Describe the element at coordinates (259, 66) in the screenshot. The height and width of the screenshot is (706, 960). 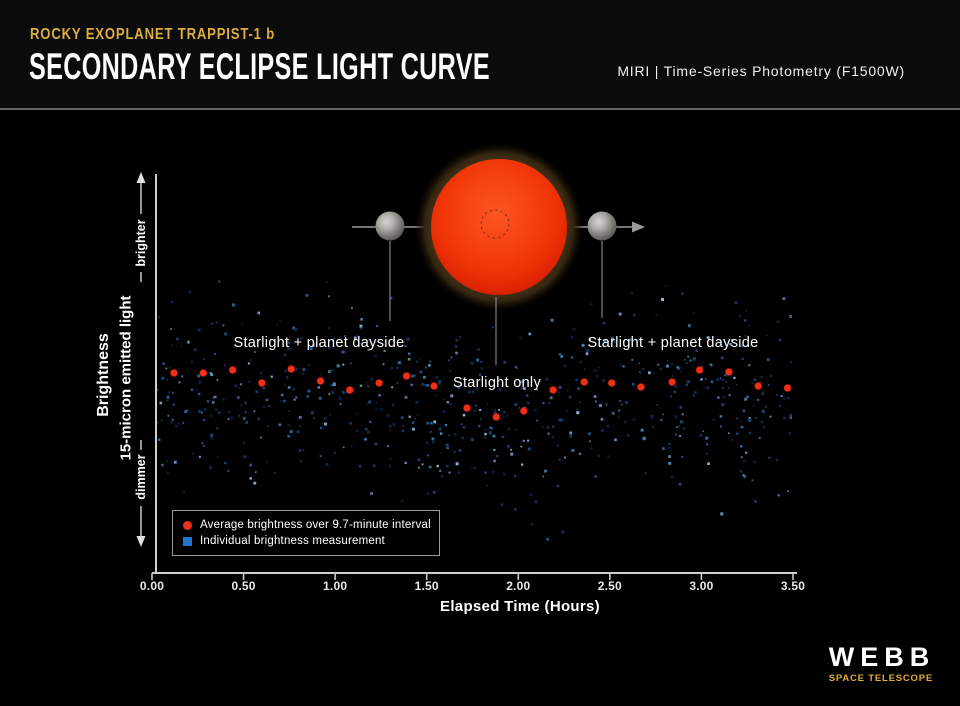
I see `page-title: SECONDARY ECLIPSE LIGHT CURVE` at that location.